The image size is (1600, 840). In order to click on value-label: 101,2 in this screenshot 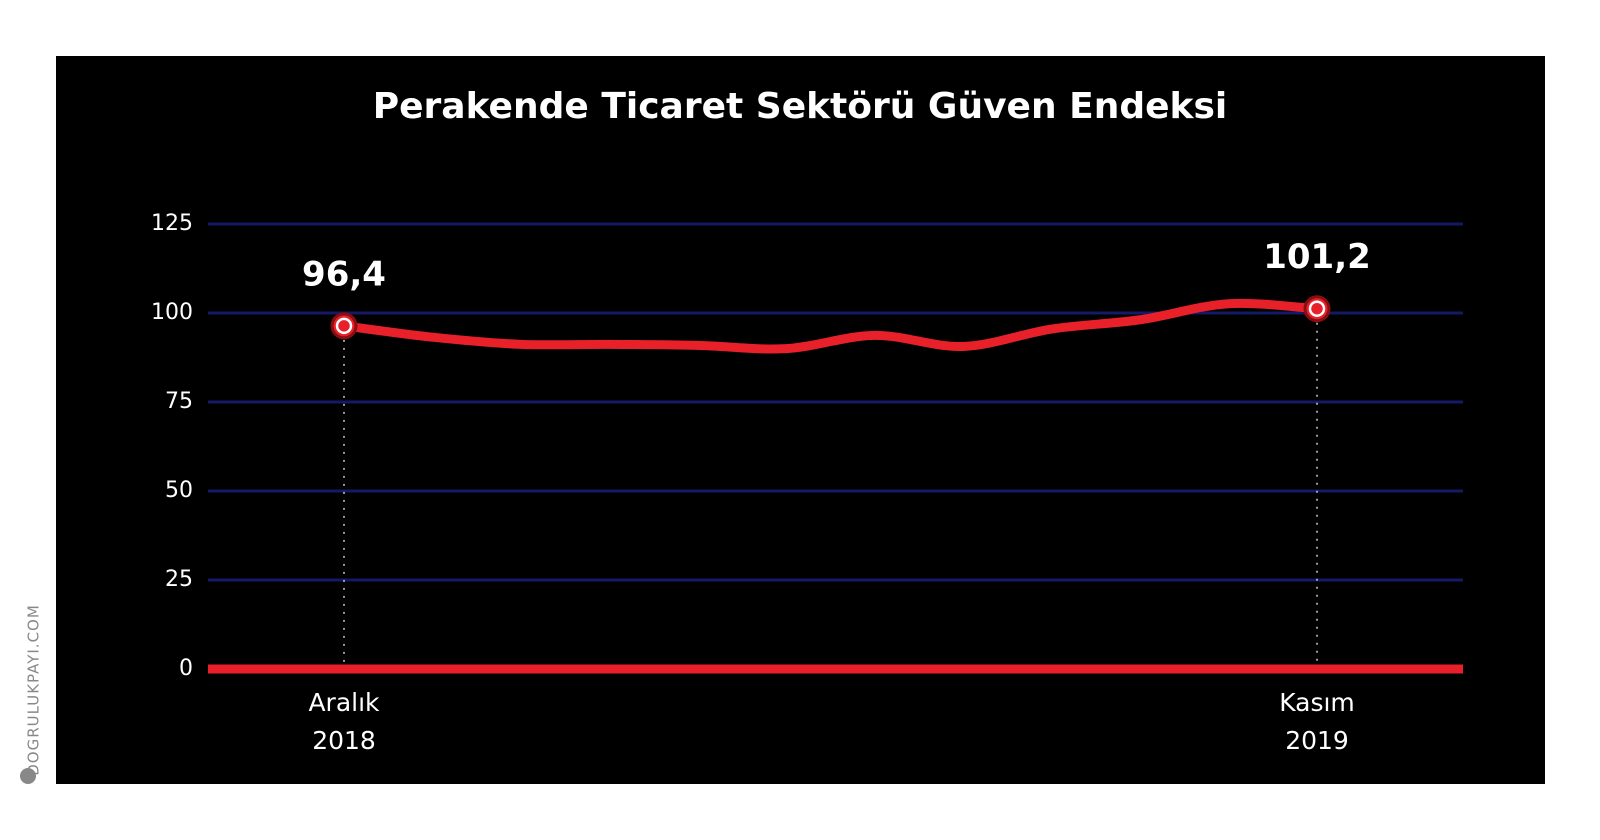, I will do `click(1317, 257)`.